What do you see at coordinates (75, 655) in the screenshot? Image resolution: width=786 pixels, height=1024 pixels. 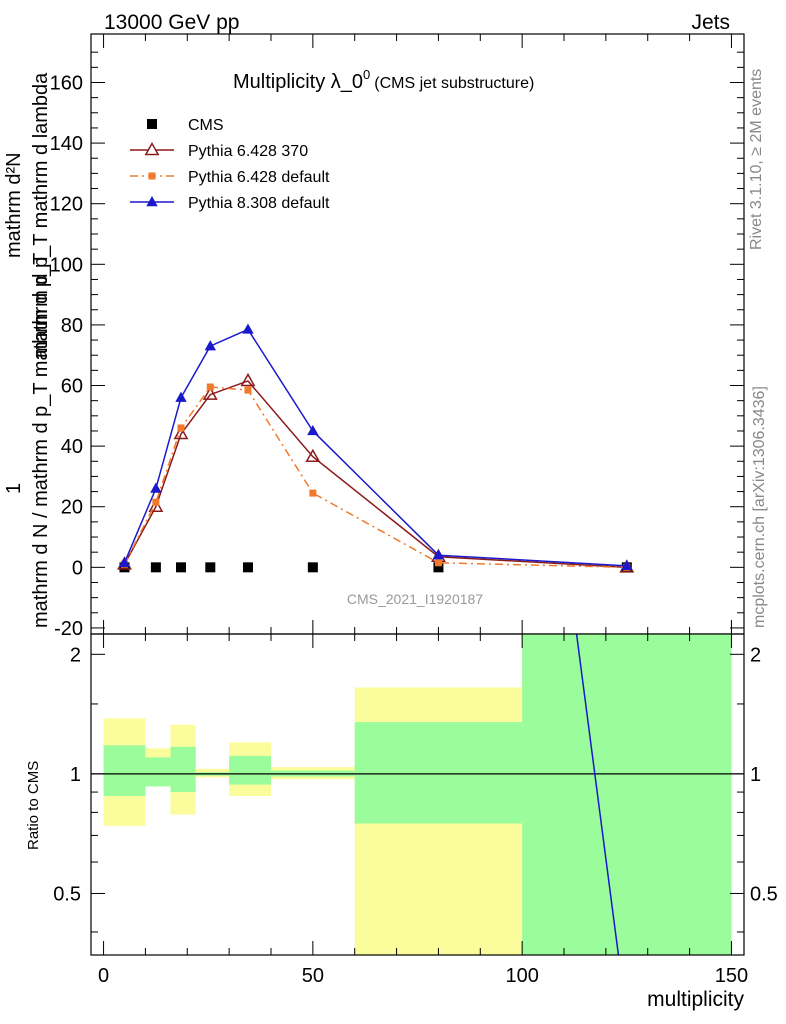 I see `ratio-y-tick-label-left: 2` at bounding box center [75, 655].